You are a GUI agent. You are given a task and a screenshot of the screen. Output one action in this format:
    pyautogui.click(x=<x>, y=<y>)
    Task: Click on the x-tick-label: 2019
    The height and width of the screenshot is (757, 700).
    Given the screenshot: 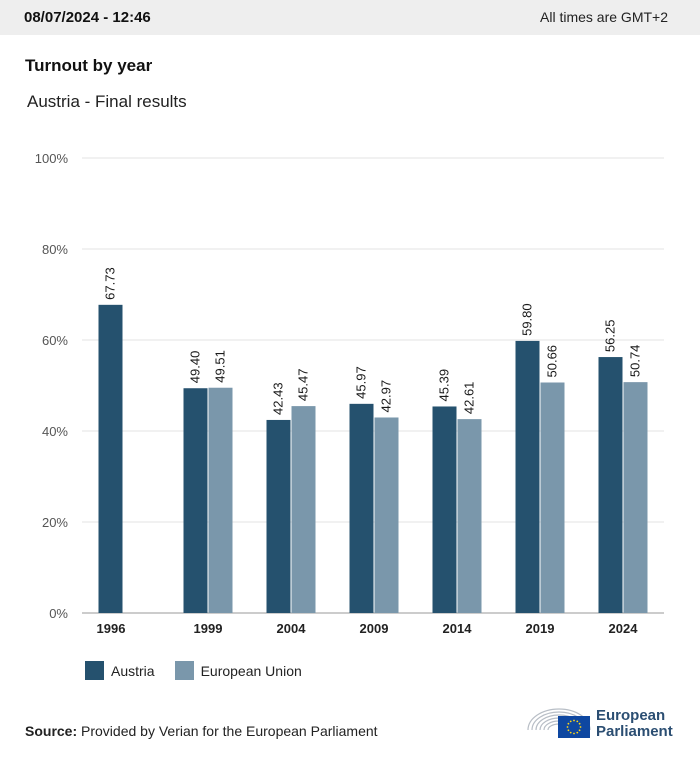 What is the action you would take?
    pyautogui.click(x=540, y=628)
    